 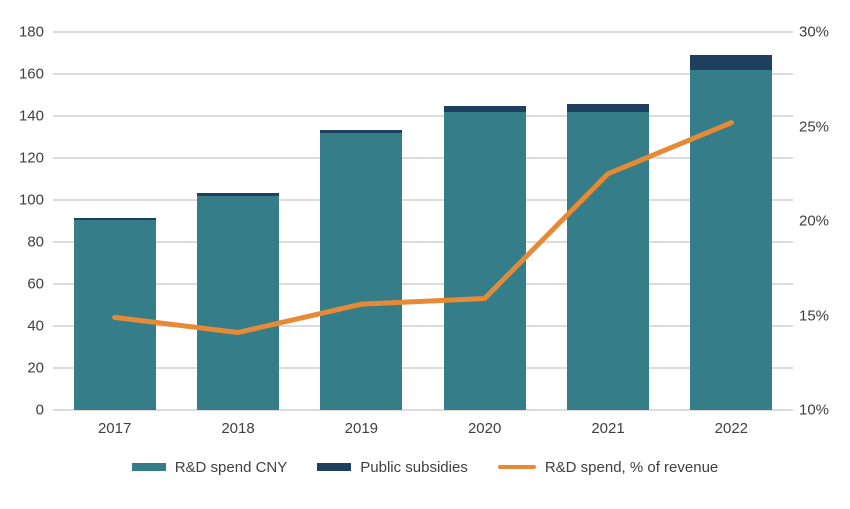 I want to click on legend-label-public-subsidies: Public subsidies, so click(x=414, y=467).